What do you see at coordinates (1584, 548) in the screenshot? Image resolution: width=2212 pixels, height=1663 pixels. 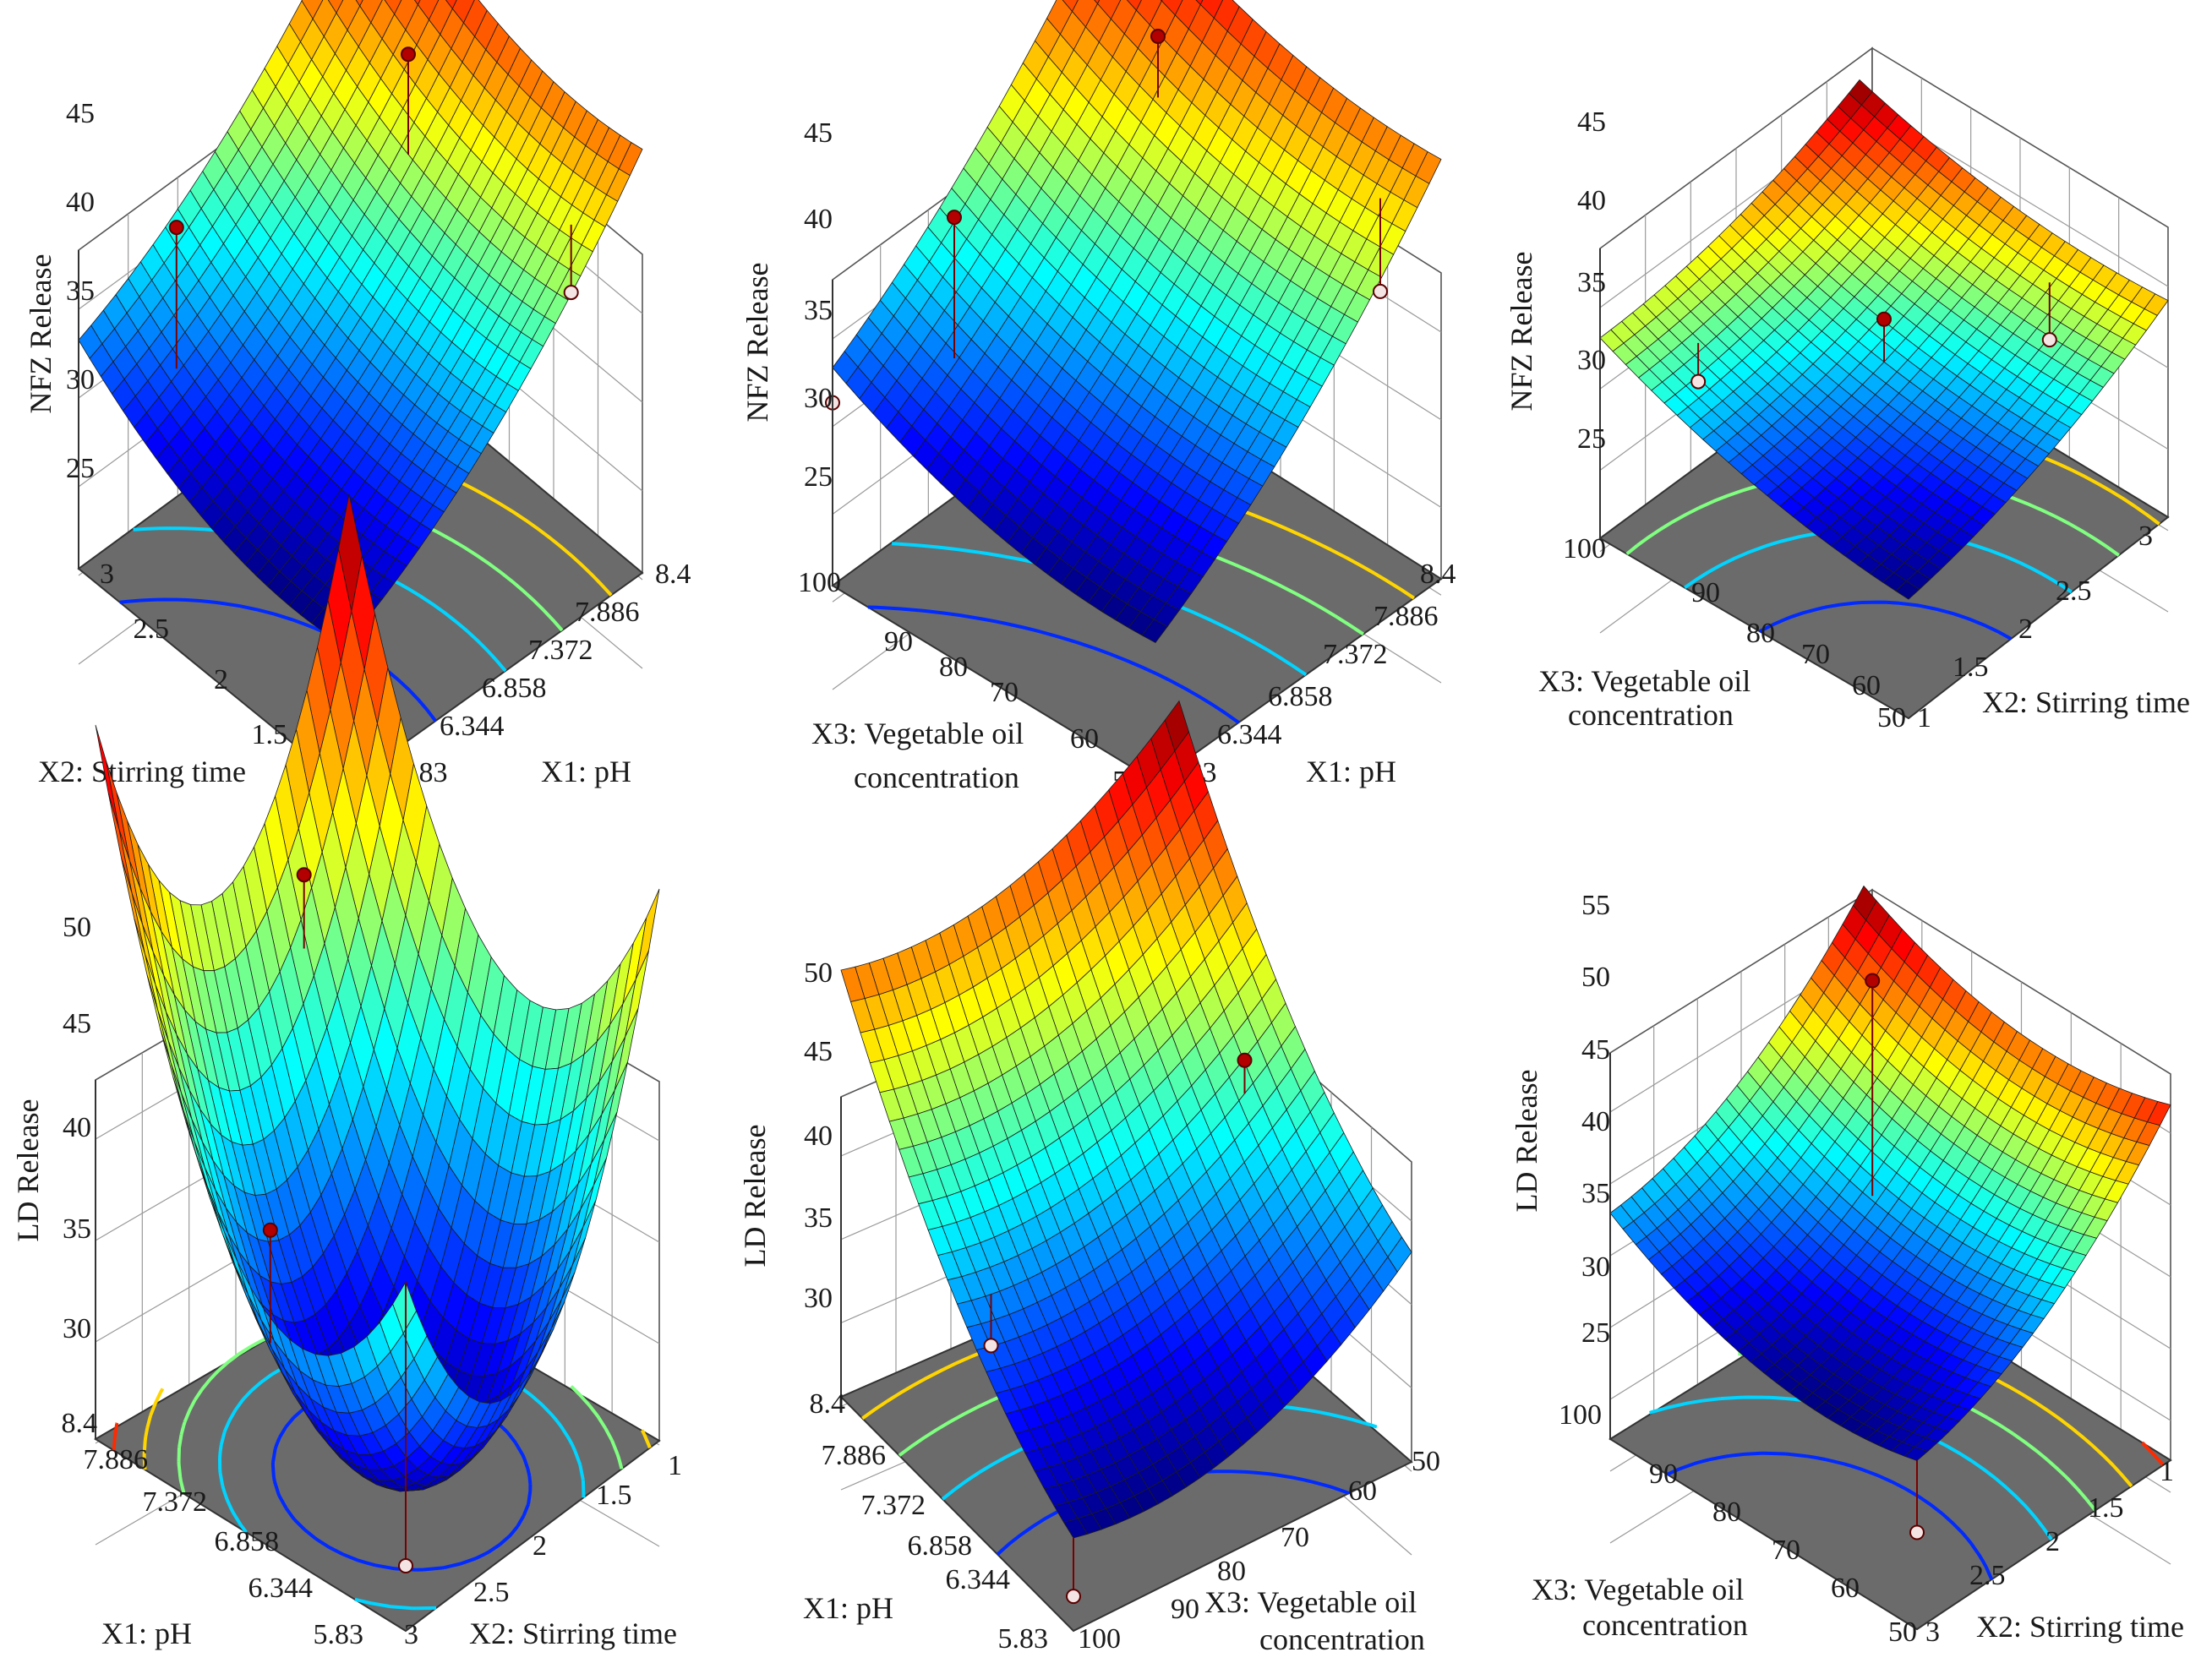 I see `panel-c-y-tick: 100` at bounding box center [1584, 548].